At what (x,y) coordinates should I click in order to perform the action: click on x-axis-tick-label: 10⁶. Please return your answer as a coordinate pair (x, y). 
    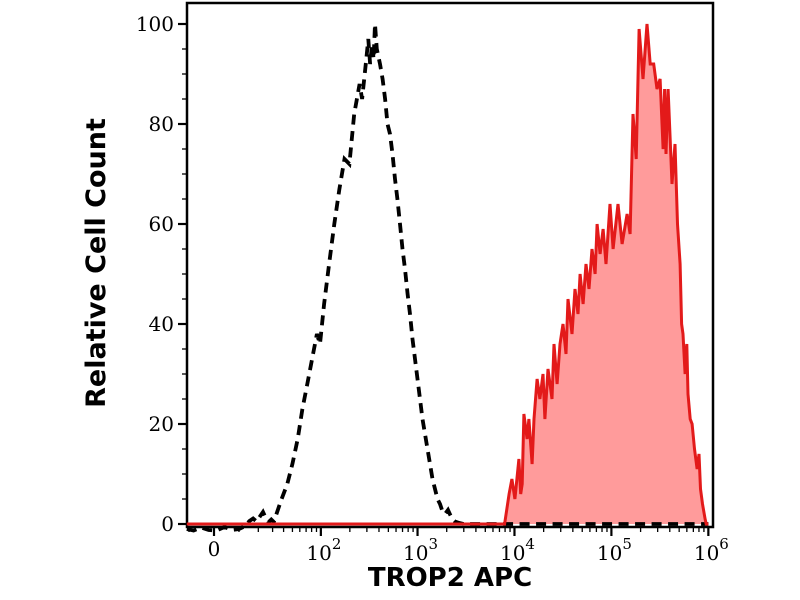
    Looking at the image, I should click on (711, 550).